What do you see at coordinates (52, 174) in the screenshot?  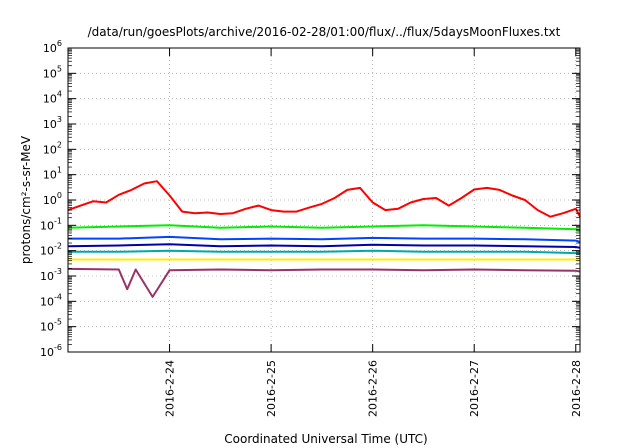 I see `y-tick-label: 10¹` at bounding box center [52, 174].